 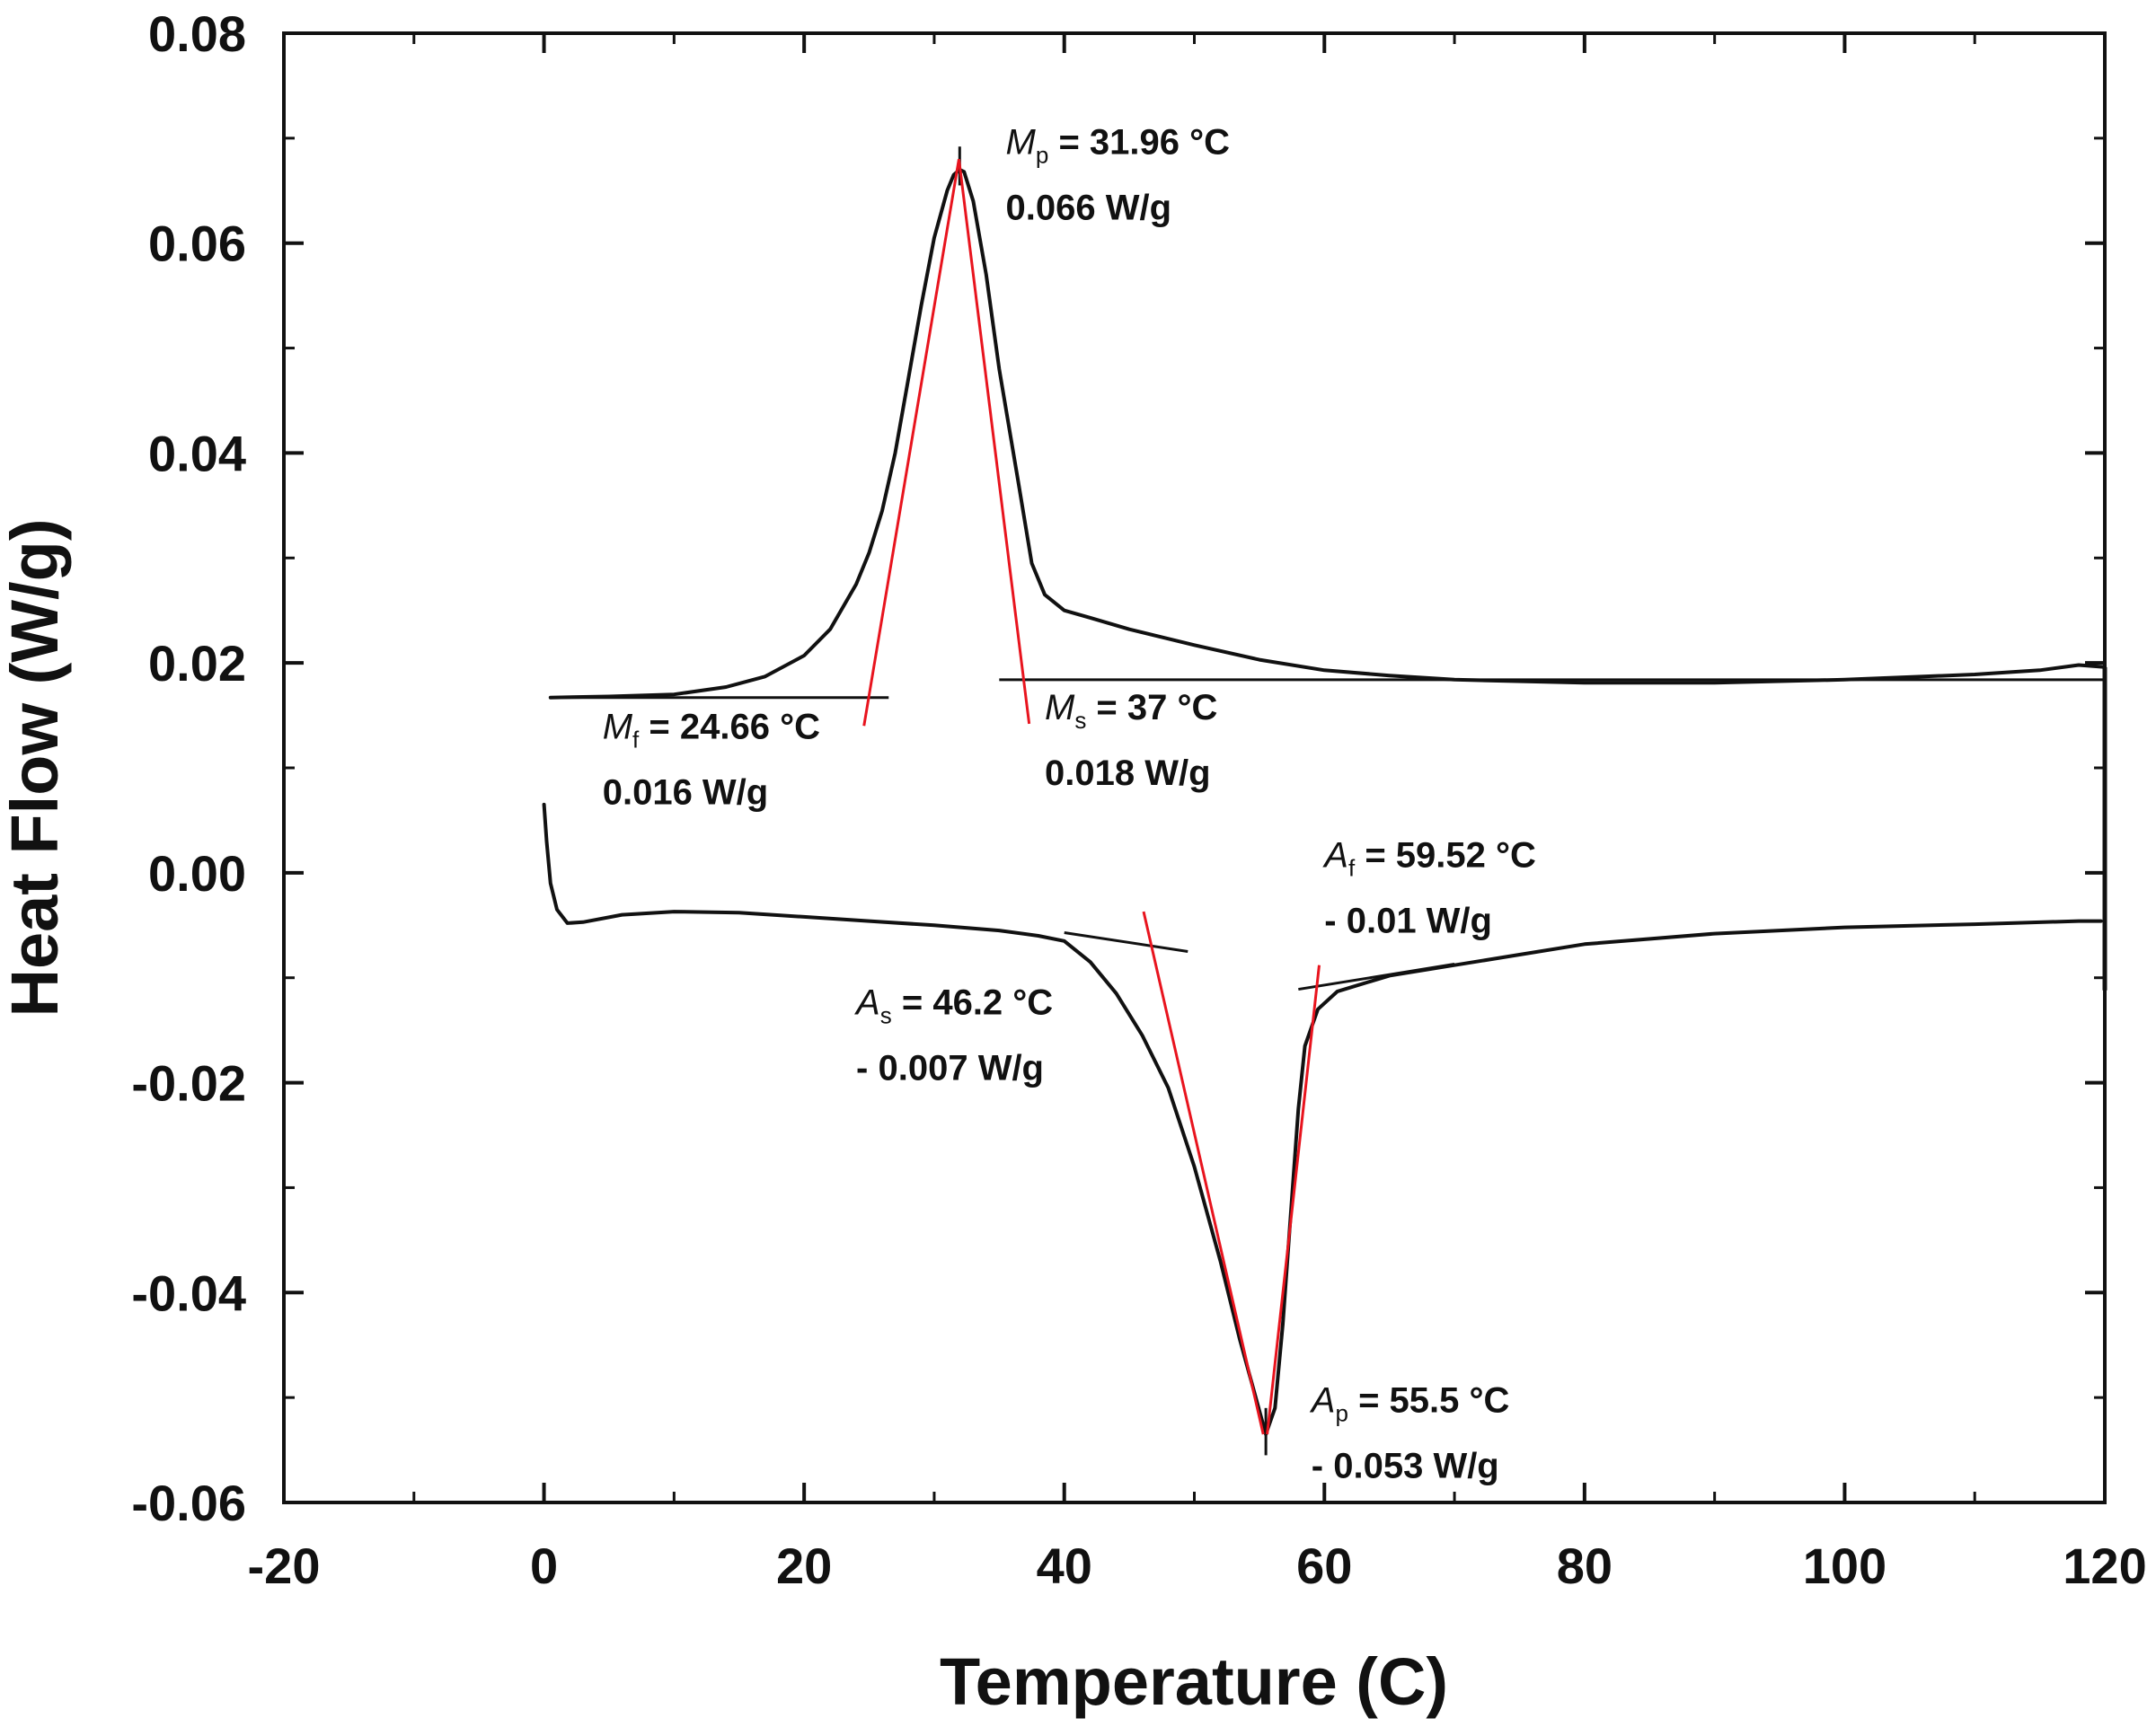 What do you see at coordinates (1139, 142) in the screenshot?
I see `annotation-value: = 31.96 °C` at bounding box center [1139, 142].